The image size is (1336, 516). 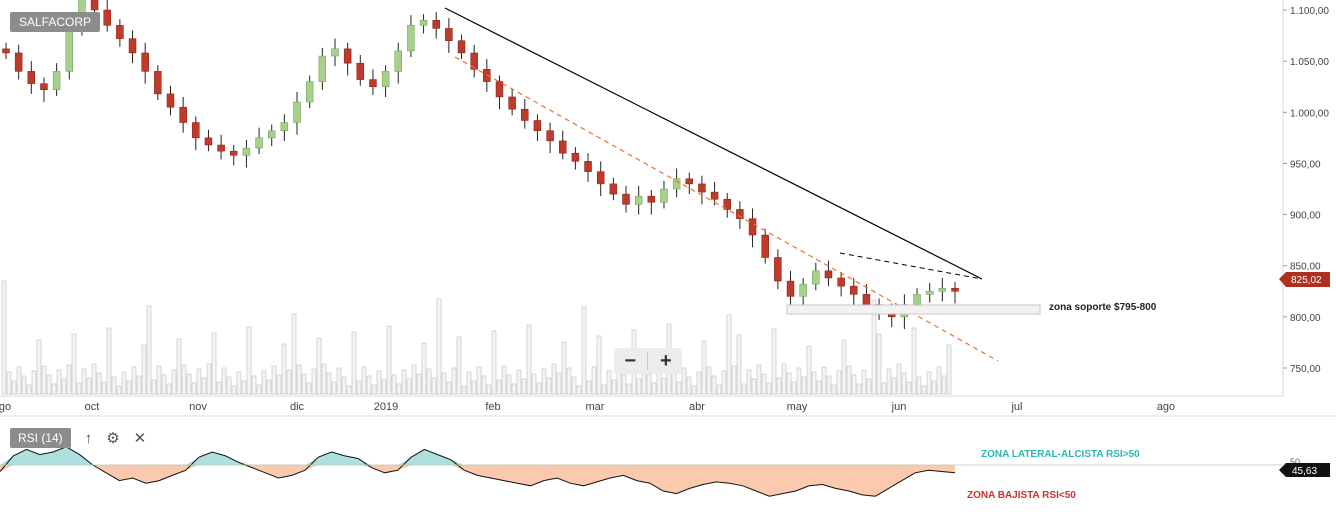 What do you see at coordinates (665, 361) in the screenshot?
I see `zoom-in-button: +` at bounding box center [665, 361].